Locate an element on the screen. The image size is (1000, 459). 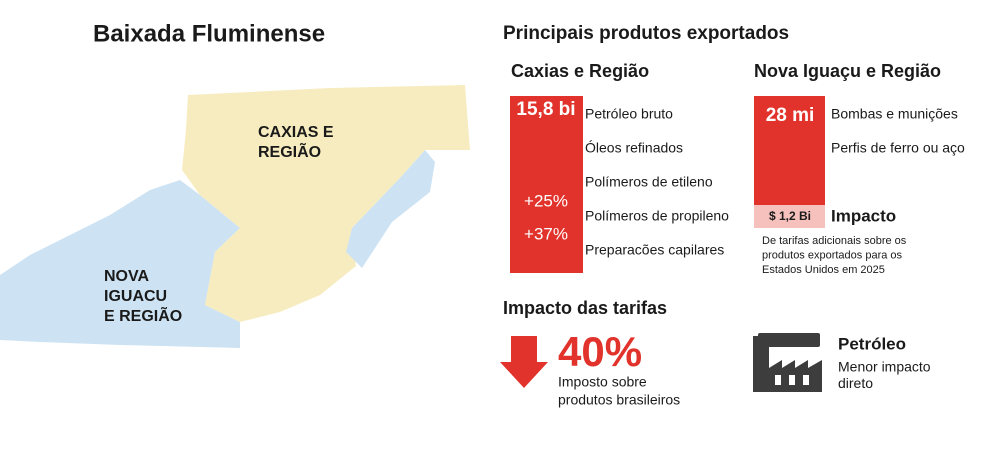
map-caxias is located at coordinates (326, 203).